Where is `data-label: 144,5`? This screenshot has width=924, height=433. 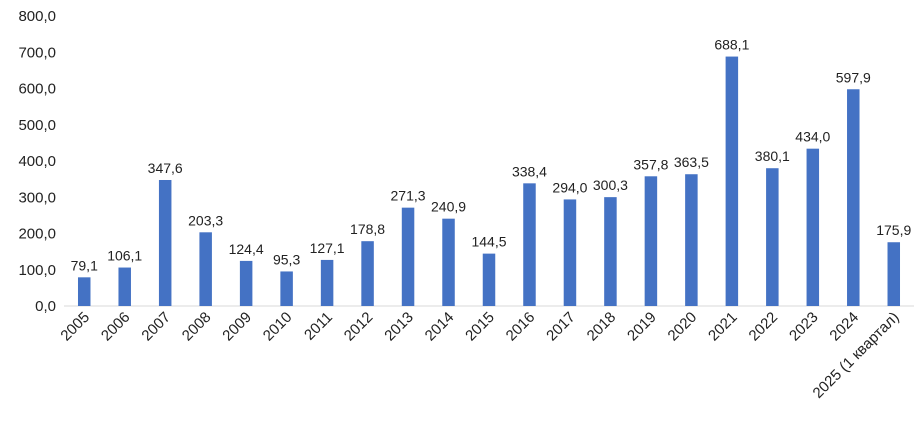 data-label: 144,5 is located at coordinates (488, 242).